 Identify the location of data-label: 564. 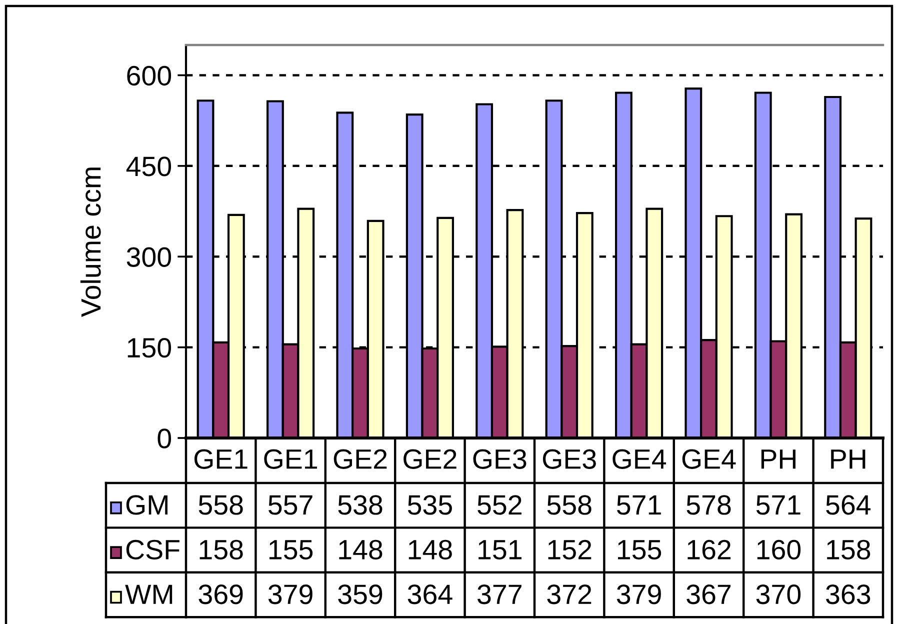
(848, 505).